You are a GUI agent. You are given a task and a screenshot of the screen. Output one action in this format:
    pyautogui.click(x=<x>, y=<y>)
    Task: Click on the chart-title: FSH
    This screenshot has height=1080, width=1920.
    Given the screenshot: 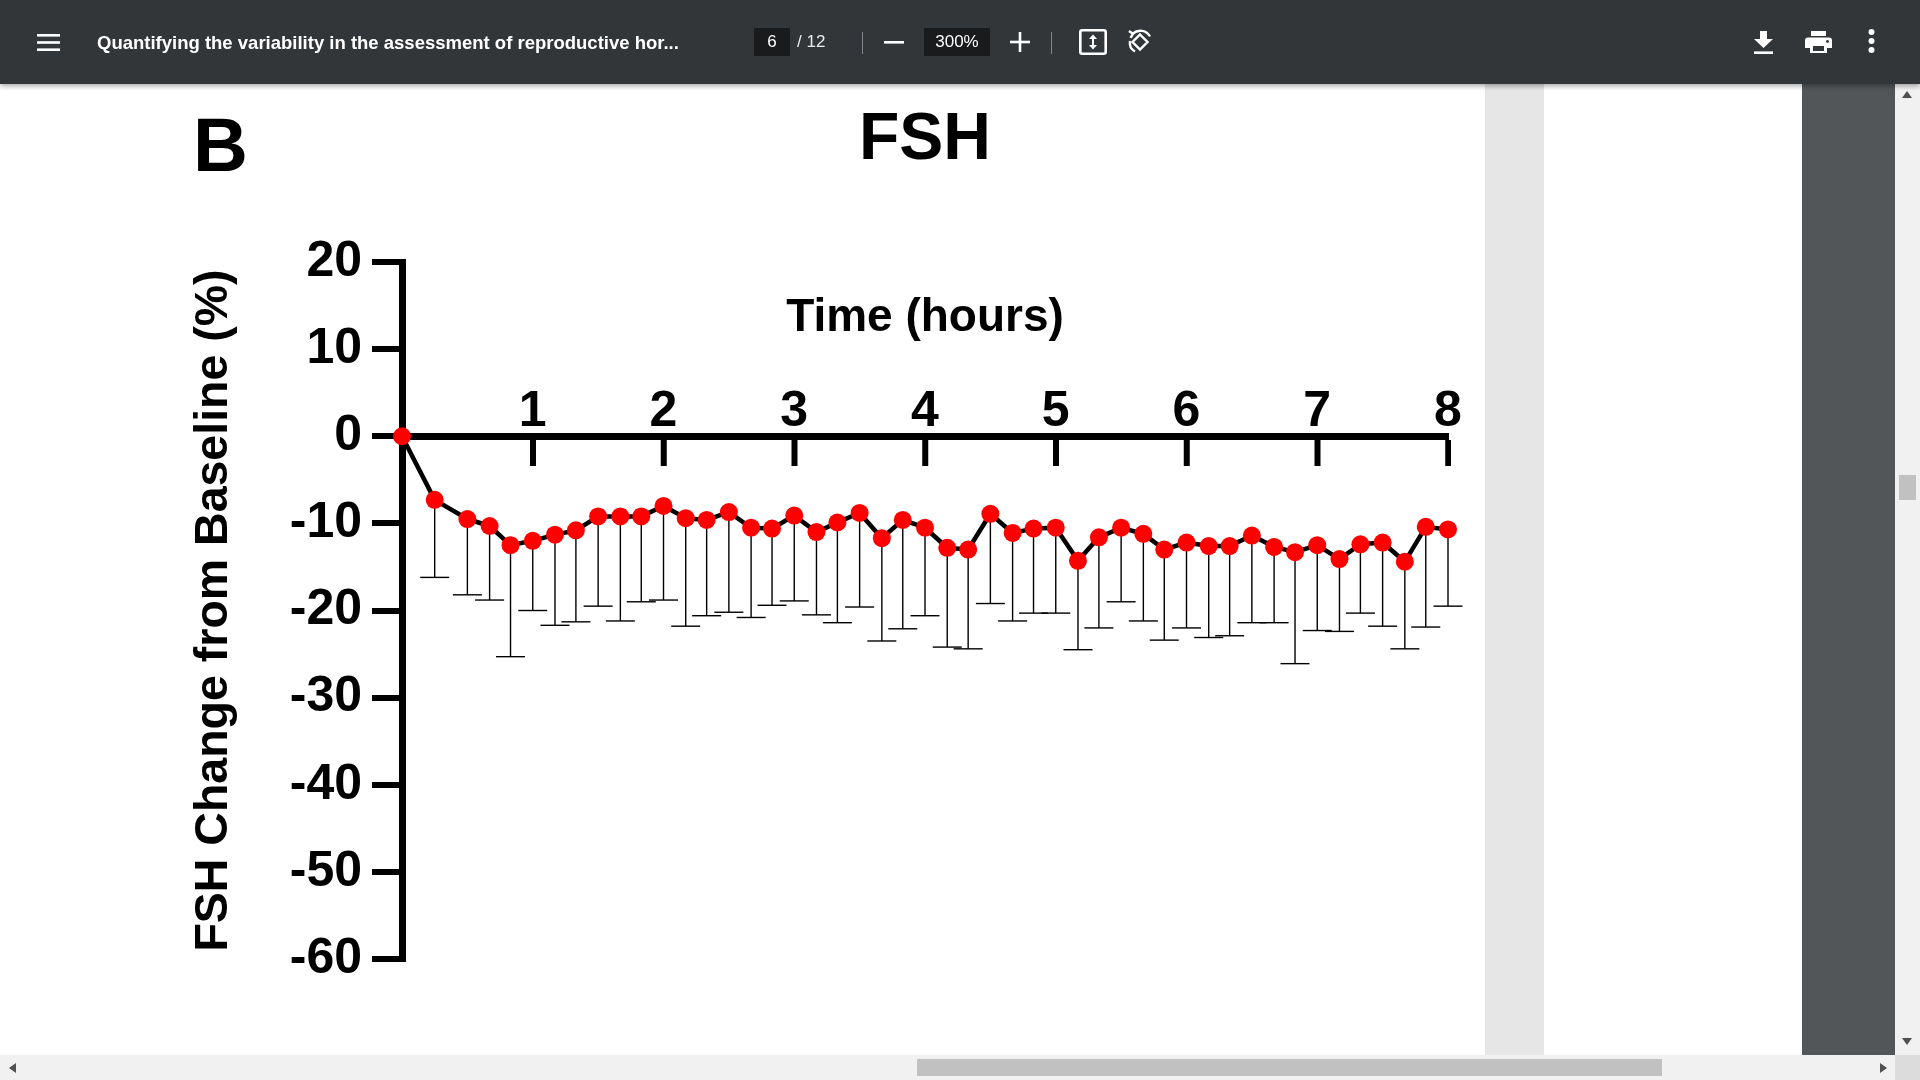 What is the action you would take?
    pyautogui.click(x=925, y=136)
    